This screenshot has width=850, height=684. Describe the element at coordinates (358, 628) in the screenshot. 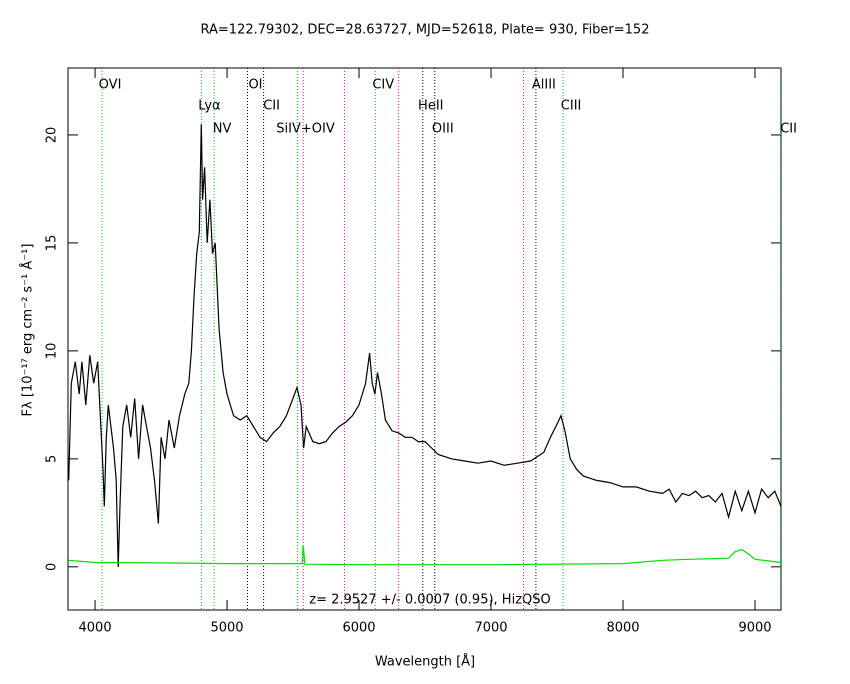

I see `x-tick-label: 6000` at that location.